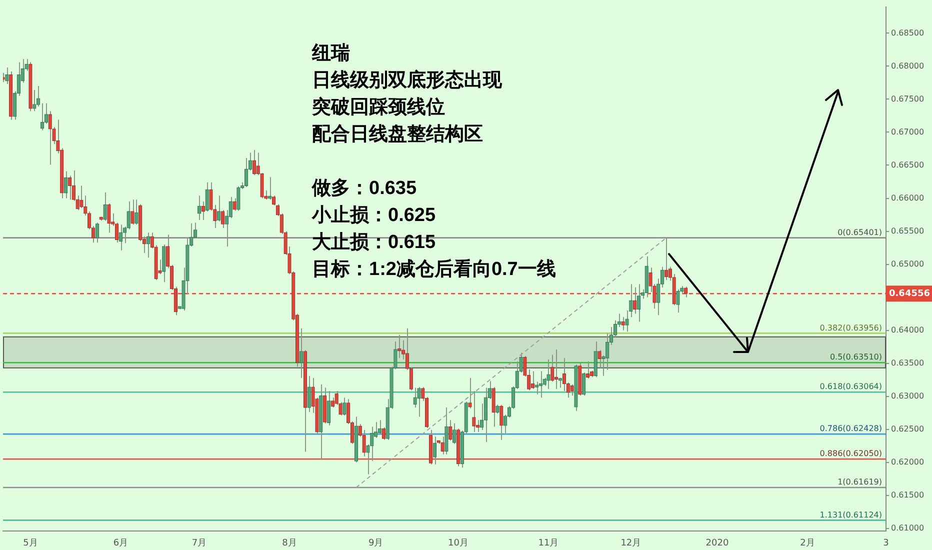  What do you see at coordinates (807, 543) in the screenshot?
I see `x-tick-label: 2月` at bounding box center [807, 543].